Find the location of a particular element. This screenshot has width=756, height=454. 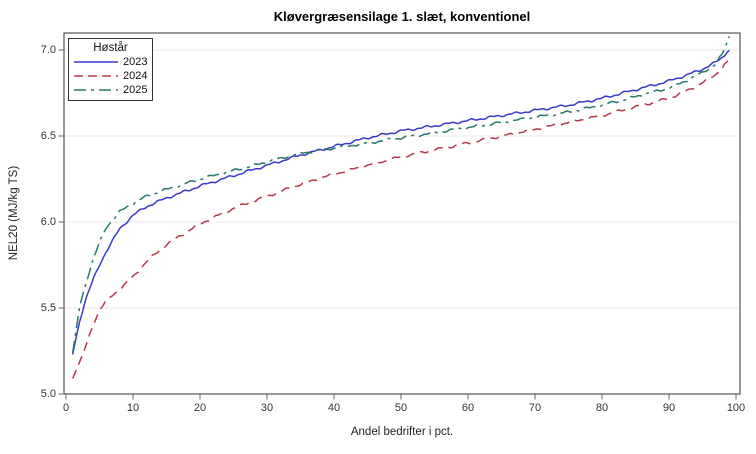

legend: Høstår 2023 2024 2025 is located at coordinates (110, 69).